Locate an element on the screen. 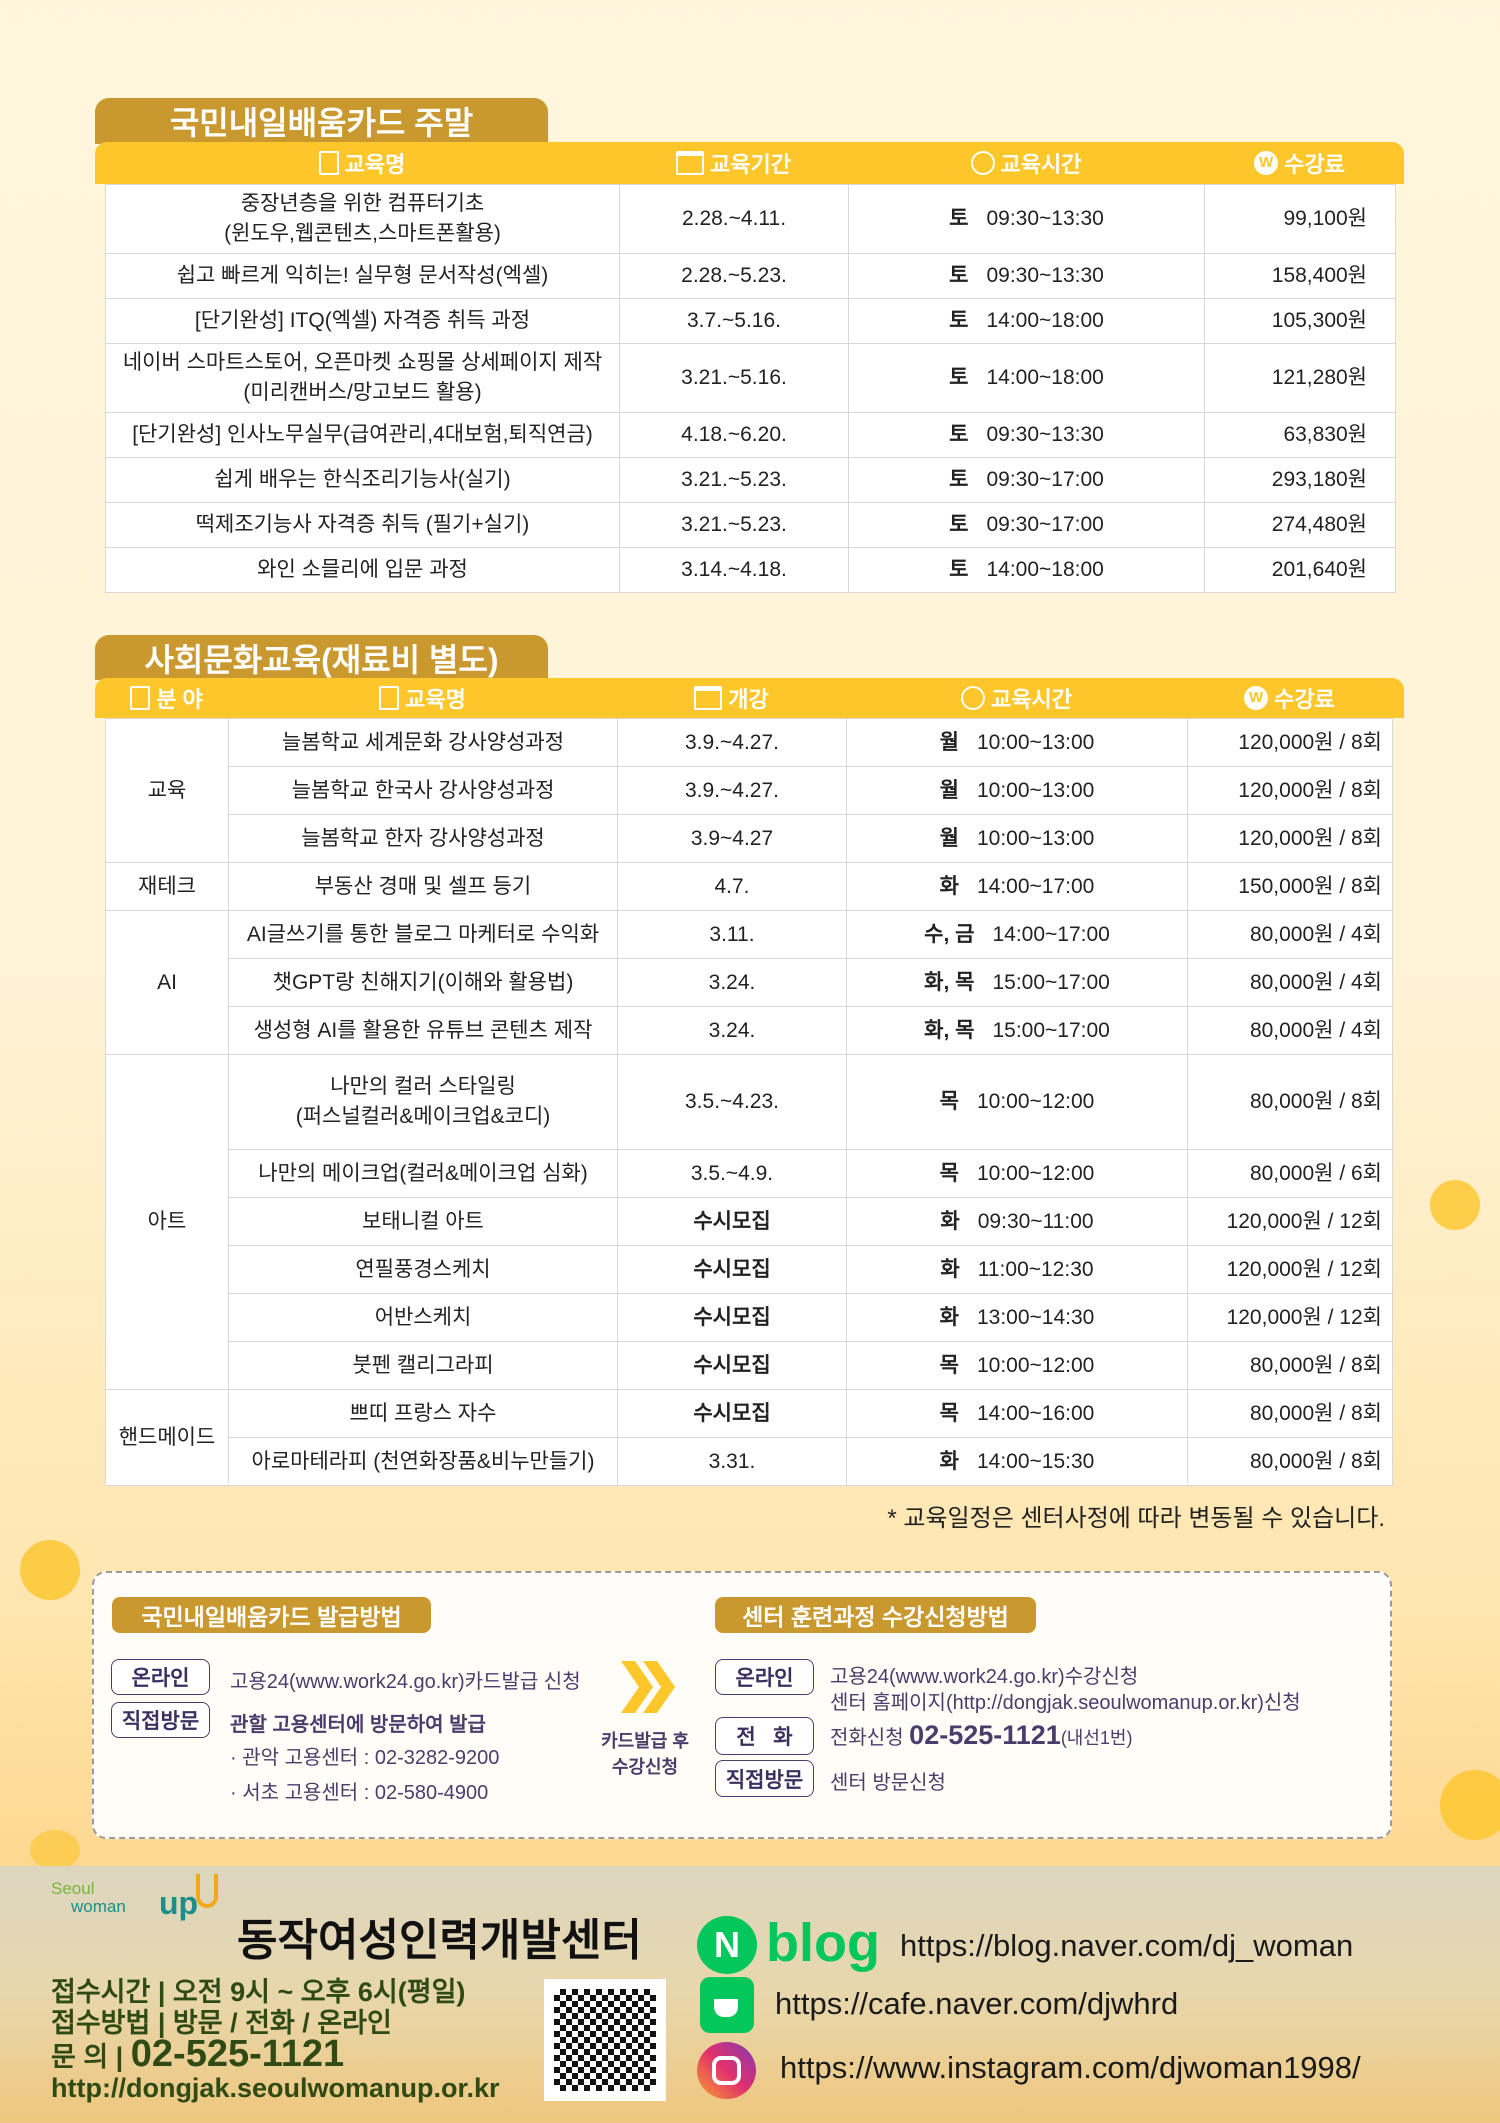 The width and height of the screenshot is (1500, 2123). time: 13:00~14:30 is located at coordinates (1035, 1317).